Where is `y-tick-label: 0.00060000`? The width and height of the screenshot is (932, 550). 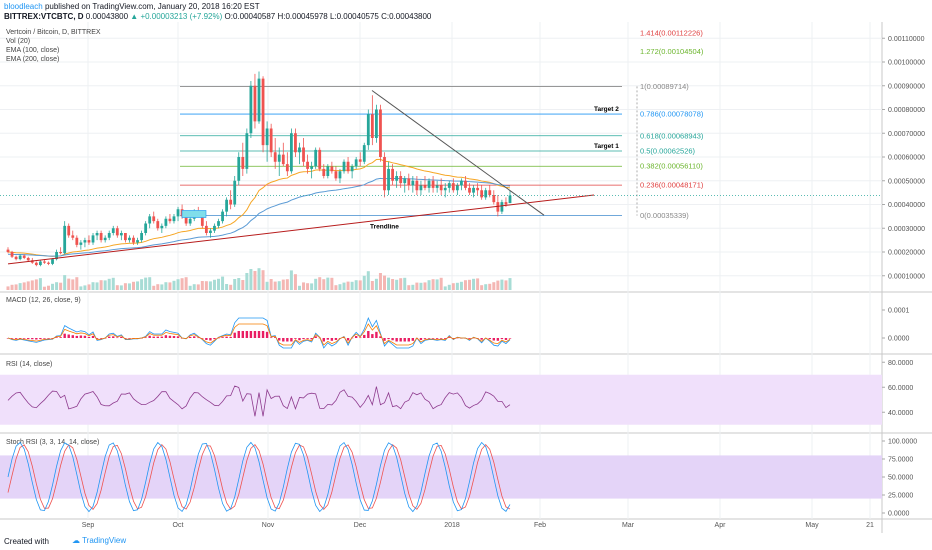
y-tick-label: 0.00060000 is located at coordinates (906, 158).